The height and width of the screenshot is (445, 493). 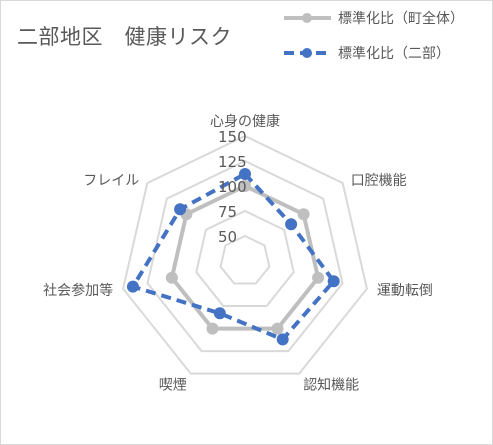 What do you see at coordinates (401, 18) in the screenshot?
I see `legend-label-1: 標準化比（町全体）` at bounding box center [401, 18].